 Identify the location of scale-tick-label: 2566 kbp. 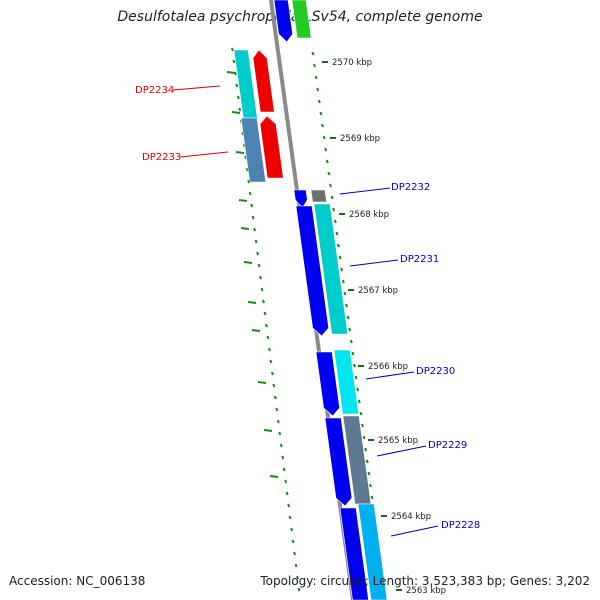
(388, 367).